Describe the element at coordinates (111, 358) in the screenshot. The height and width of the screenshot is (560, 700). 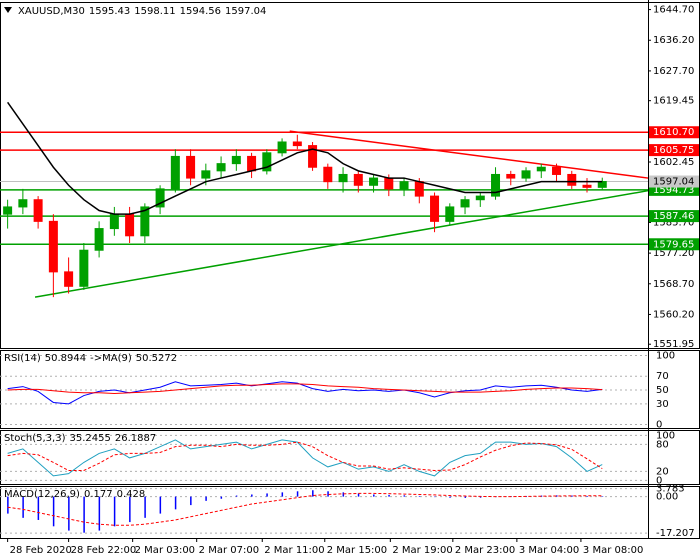
I see `header-part: ->MA(9)` at that location.